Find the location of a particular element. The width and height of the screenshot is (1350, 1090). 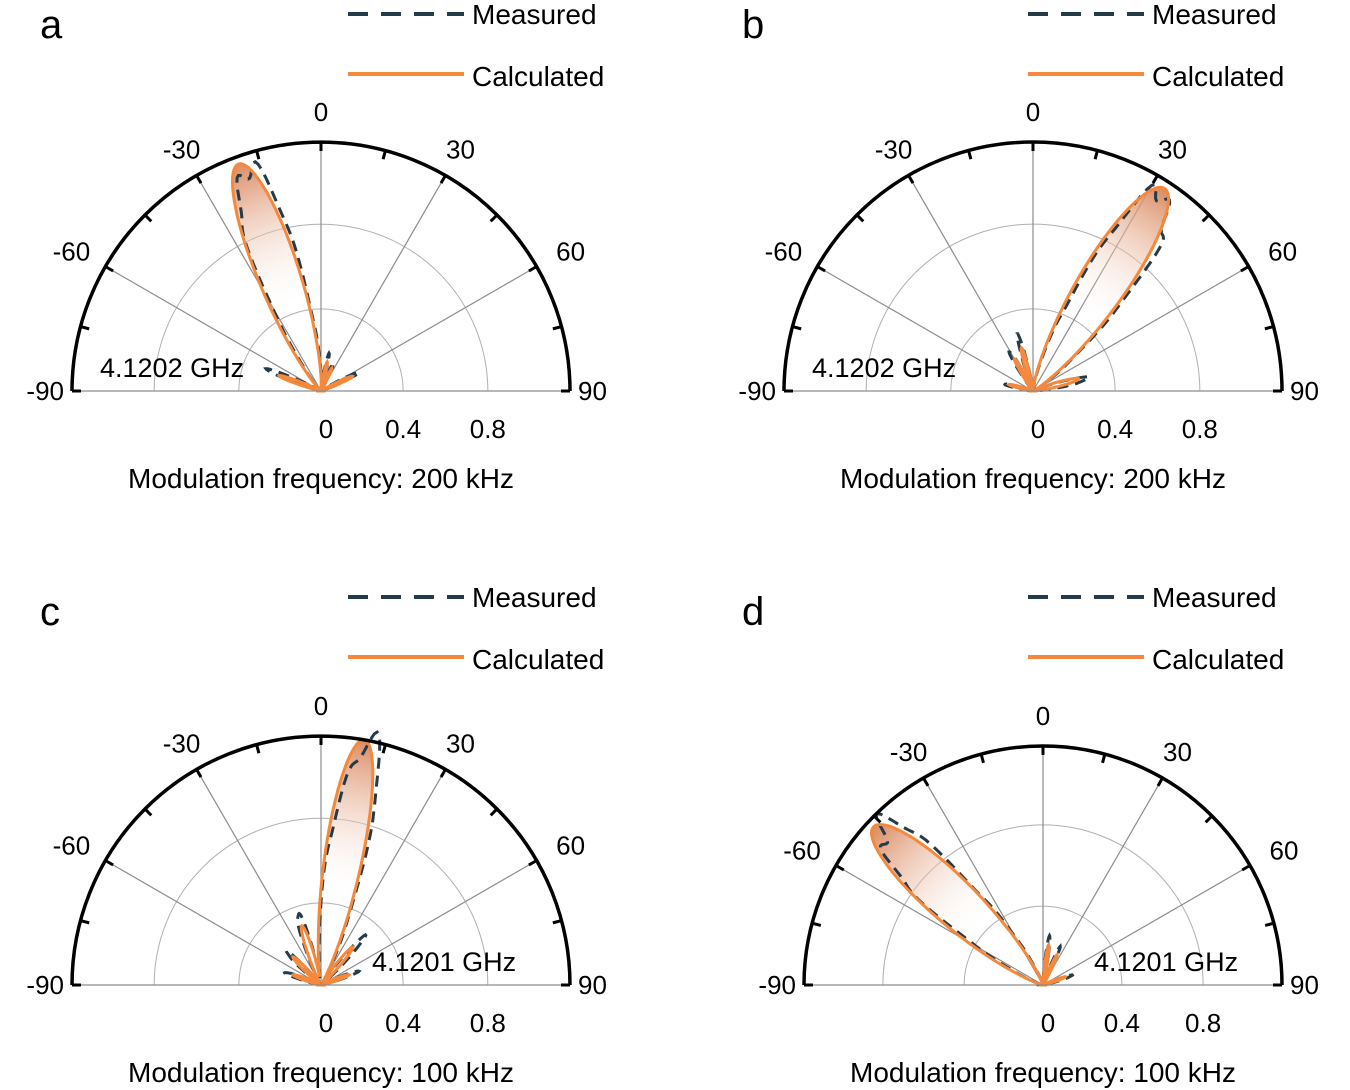

legend-d: Measured Calculated is located at coordinates (1156, 628).